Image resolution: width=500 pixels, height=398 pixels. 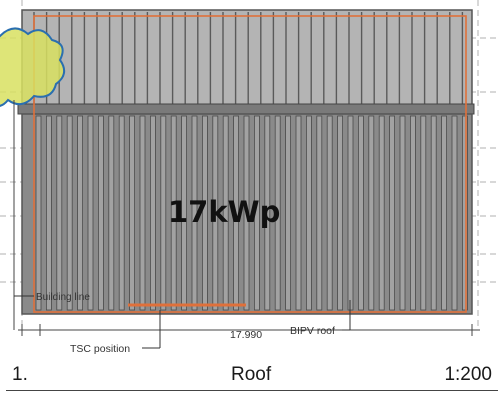 I want to click on drawing-name: Roof, so click(x=251, y=374).